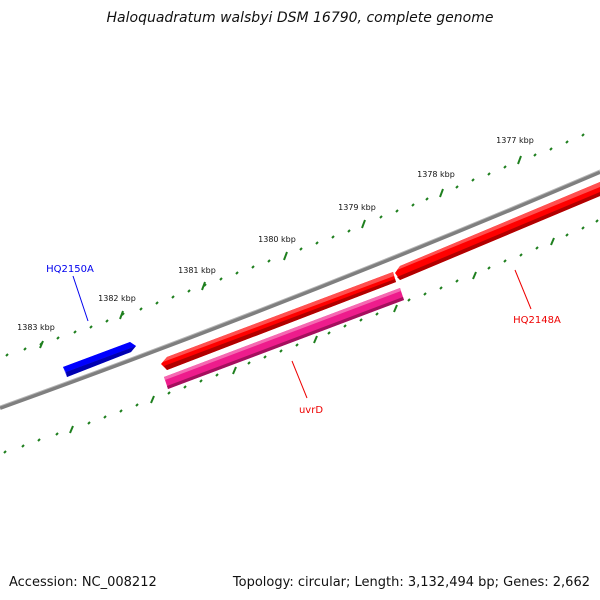  What do you see at coordinates (357, 207) in the screenshot?
I see `tick-label: 1379 kbp` at bounding box center [357, 207].